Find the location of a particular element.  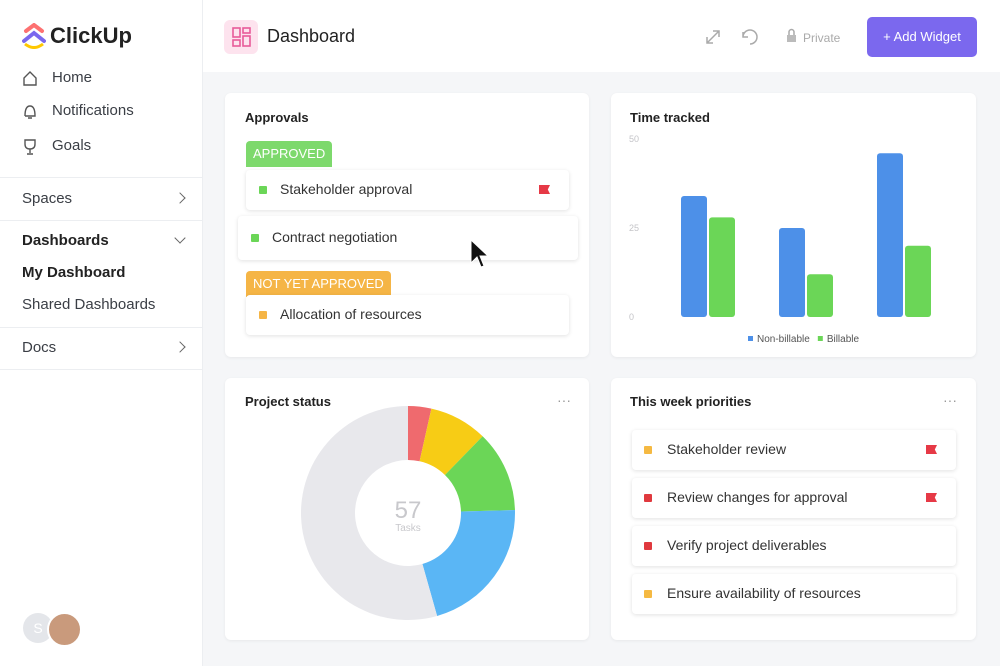

status-badge: APPROVED is located at coordinates (289, 154).